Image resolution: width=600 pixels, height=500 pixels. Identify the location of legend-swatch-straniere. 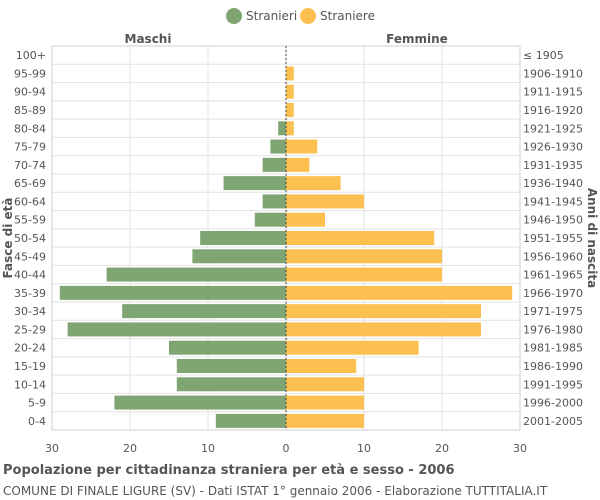
(308, 16).